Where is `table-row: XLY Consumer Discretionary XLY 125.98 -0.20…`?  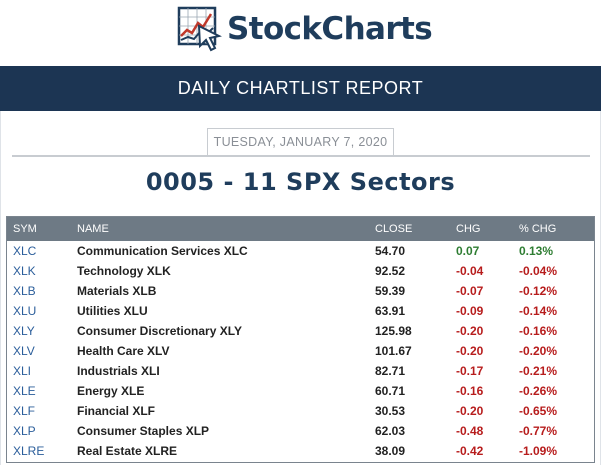
table-row: XLY Consumer Discretionary XLY 125.98 -0.20… is located at coordinates (300, 331).